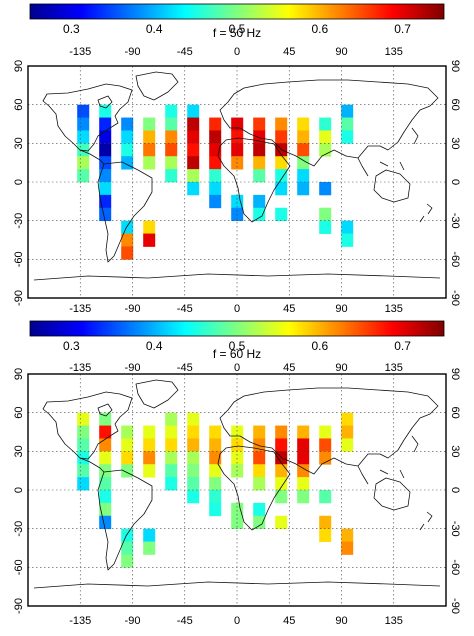 The image size is (474, 636). Describe the element at coordinates (455, 143) in the screenshot. I see `lat-tick-label-right: 30` at that location.